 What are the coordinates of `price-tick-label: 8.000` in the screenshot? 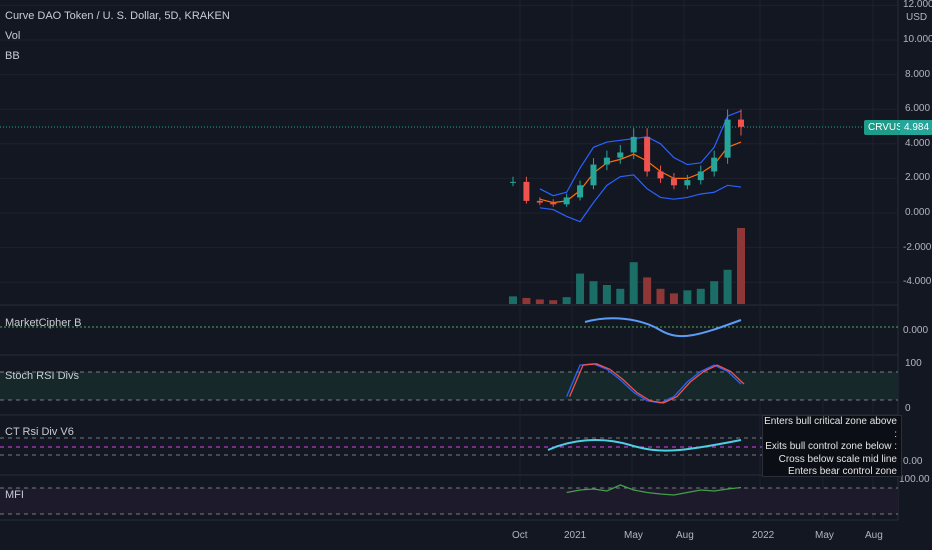 It's located at (918, 74).